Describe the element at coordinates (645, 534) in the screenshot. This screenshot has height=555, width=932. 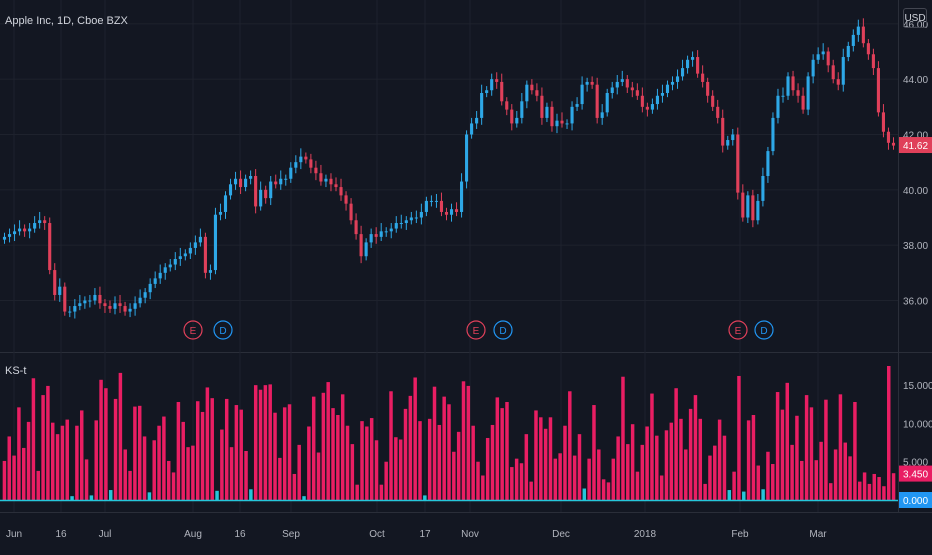
I see `time-tick-label: 2018` at that location.